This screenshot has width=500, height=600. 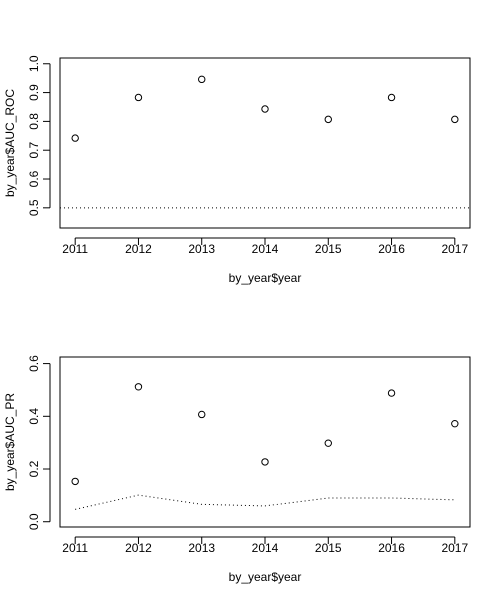 I want to click on y-tick-label: 0.5, so click(x=34, y=207).